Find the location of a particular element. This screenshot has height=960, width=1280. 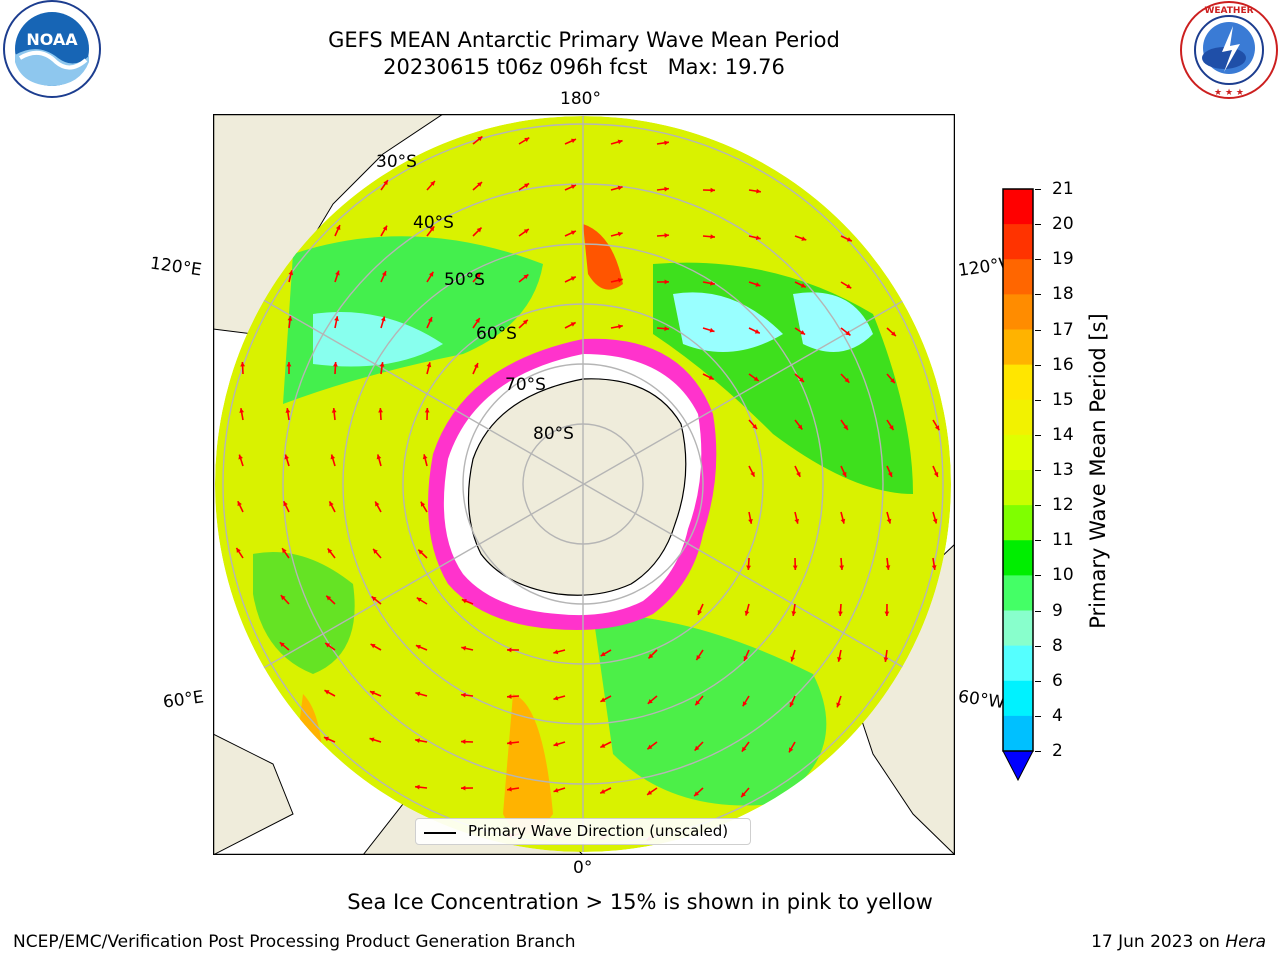

map-legend: Primary Wave Direction (unscaled) is located at coordinates (583, 831).